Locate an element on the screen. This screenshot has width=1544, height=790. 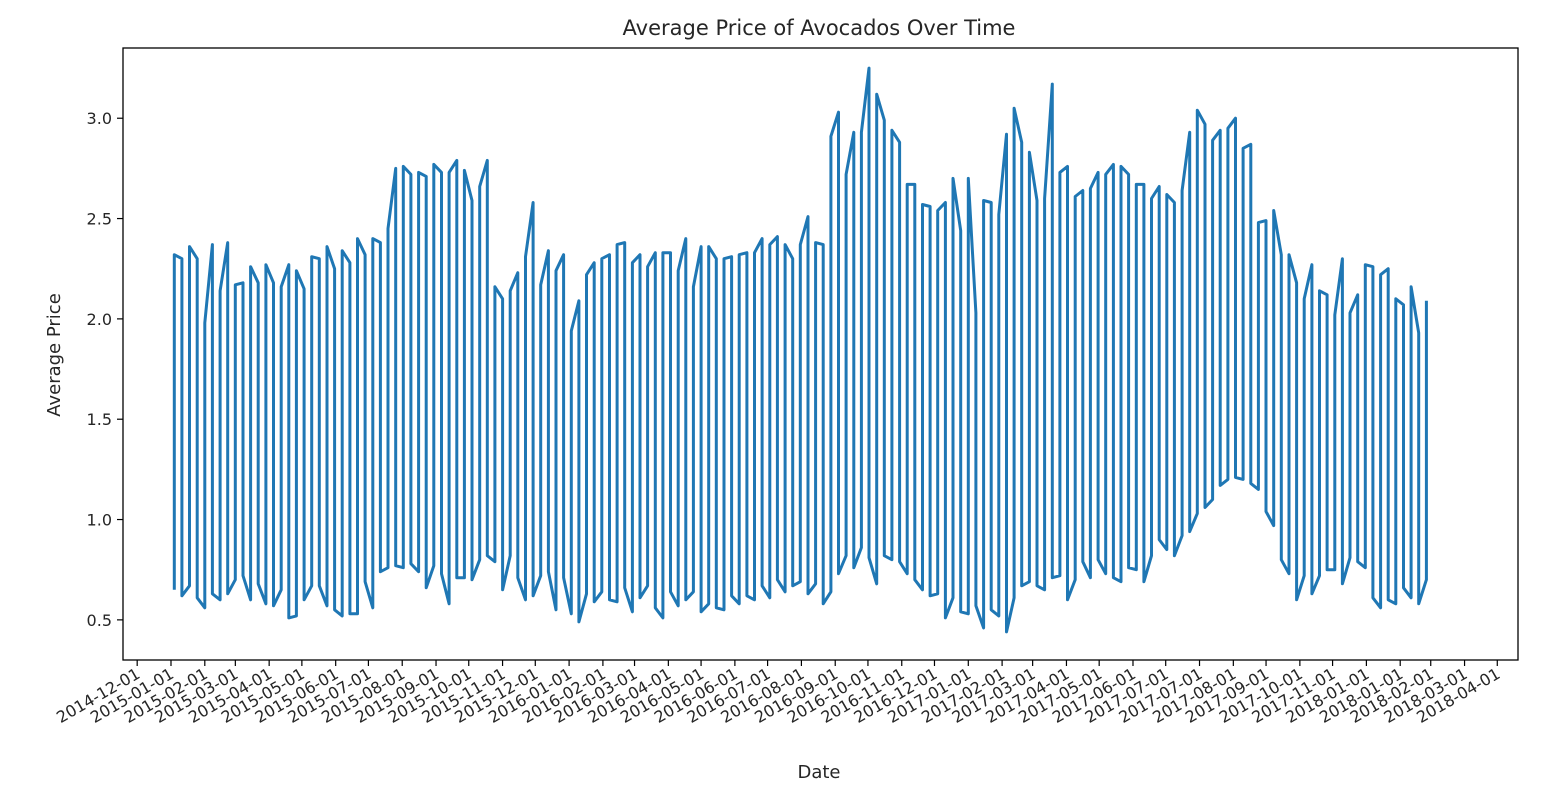
y-tick-label: 2.5 is located at coordinates (99, 219).